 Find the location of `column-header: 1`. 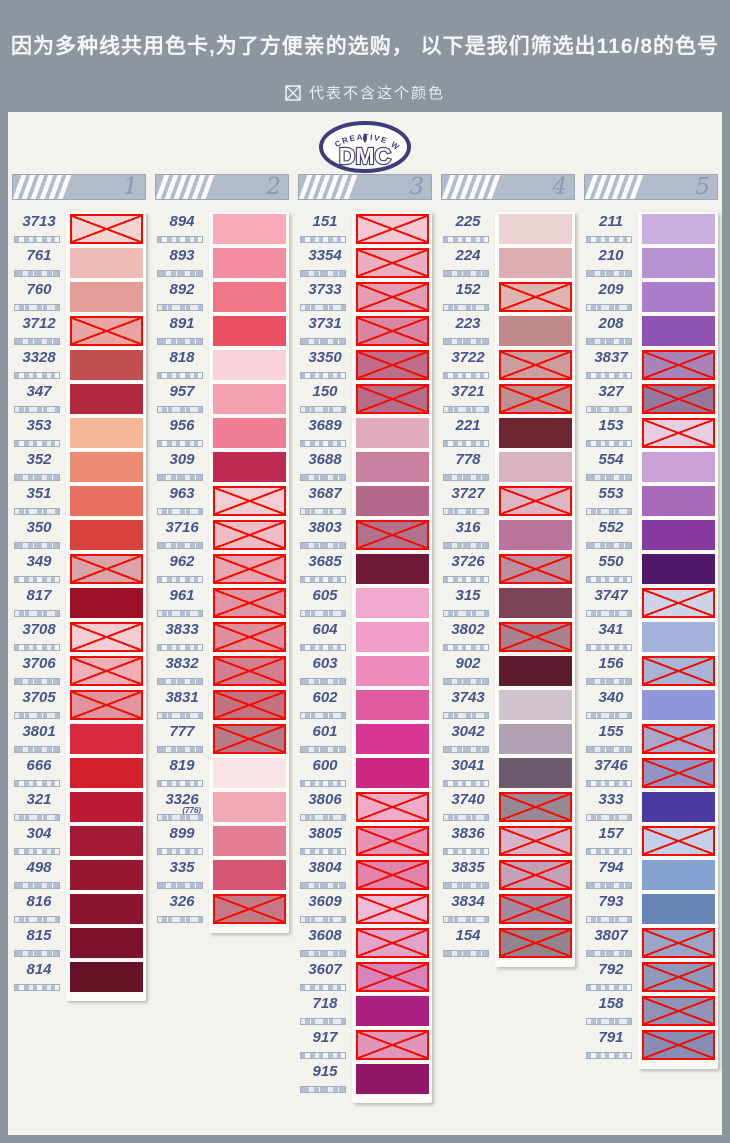

column-header: 1 is located at coordinates (79, 187).